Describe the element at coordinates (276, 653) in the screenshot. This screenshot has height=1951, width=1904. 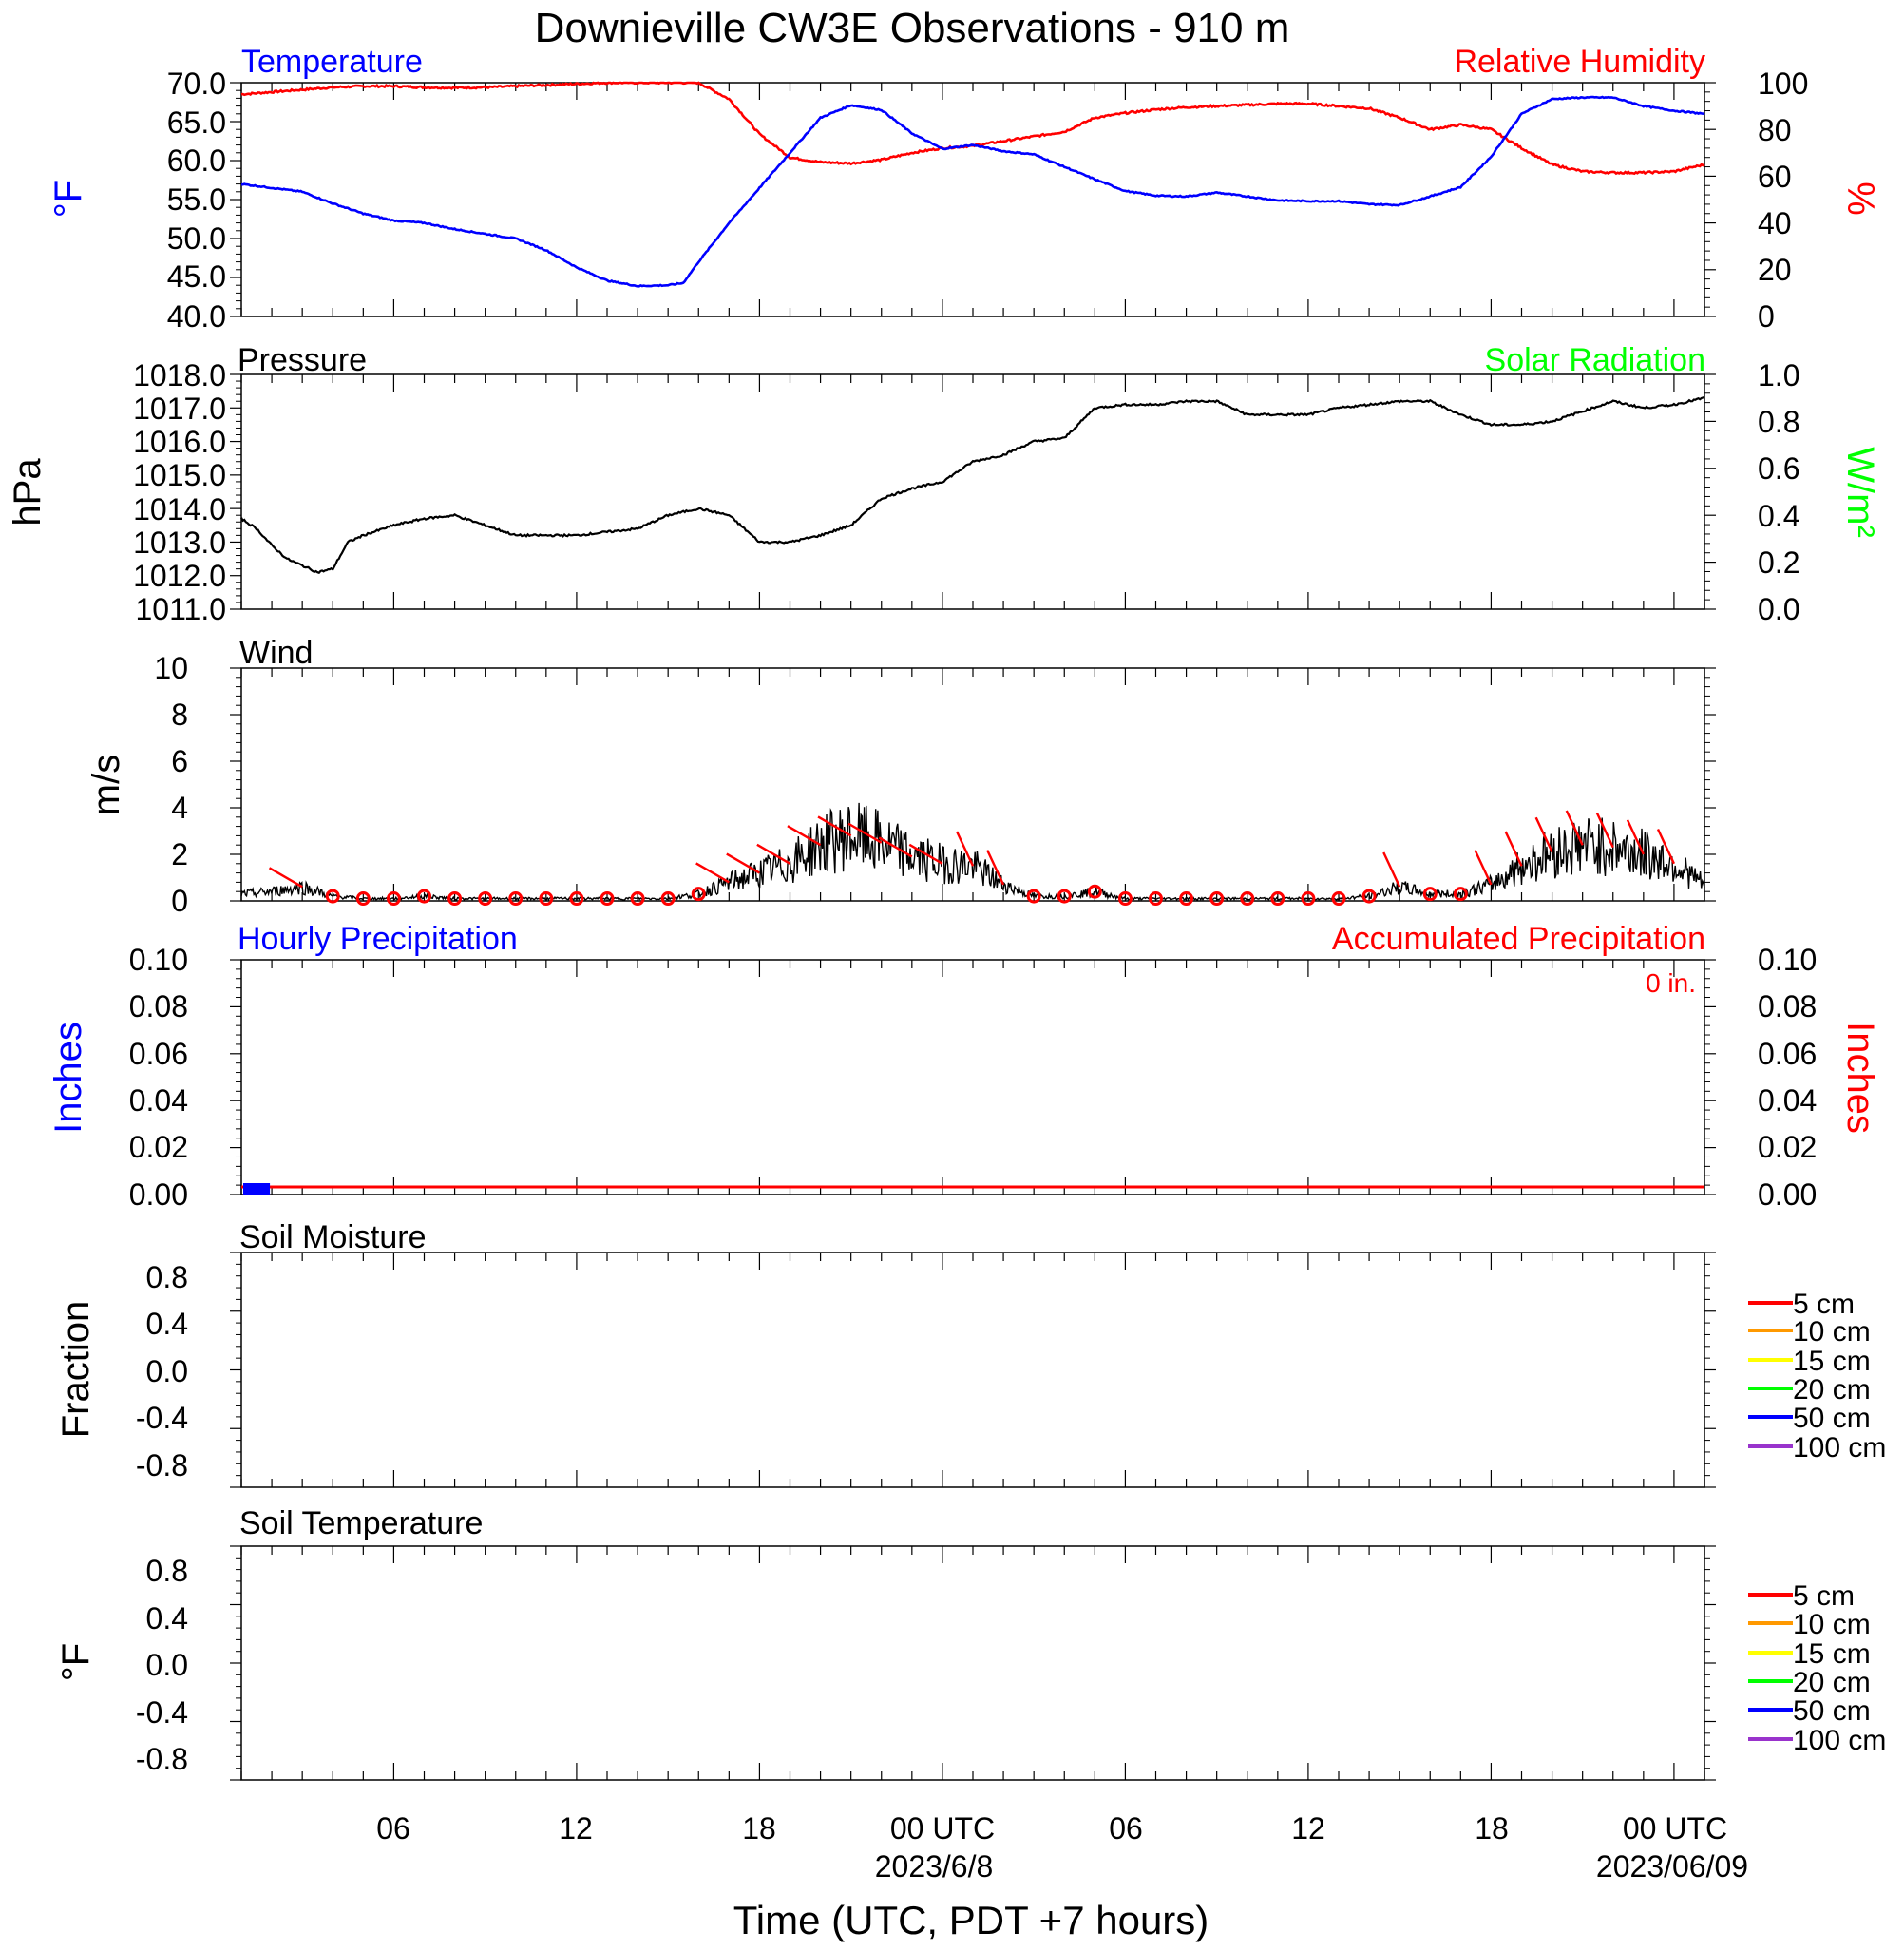
I see `wind-title: Wind` at that location.